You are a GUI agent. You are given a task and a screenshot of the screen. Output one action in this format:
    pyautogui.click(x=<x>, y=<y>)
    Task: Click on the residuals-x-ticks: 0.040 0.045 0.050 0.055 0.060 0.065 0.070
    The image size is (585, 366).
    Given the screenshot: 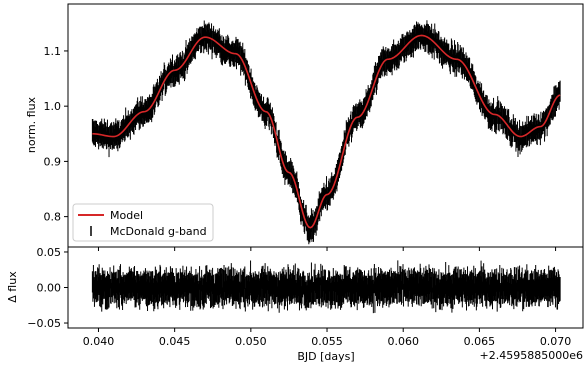 What is the action you would take?
    pyautogui.click(x=327, y=338)
    